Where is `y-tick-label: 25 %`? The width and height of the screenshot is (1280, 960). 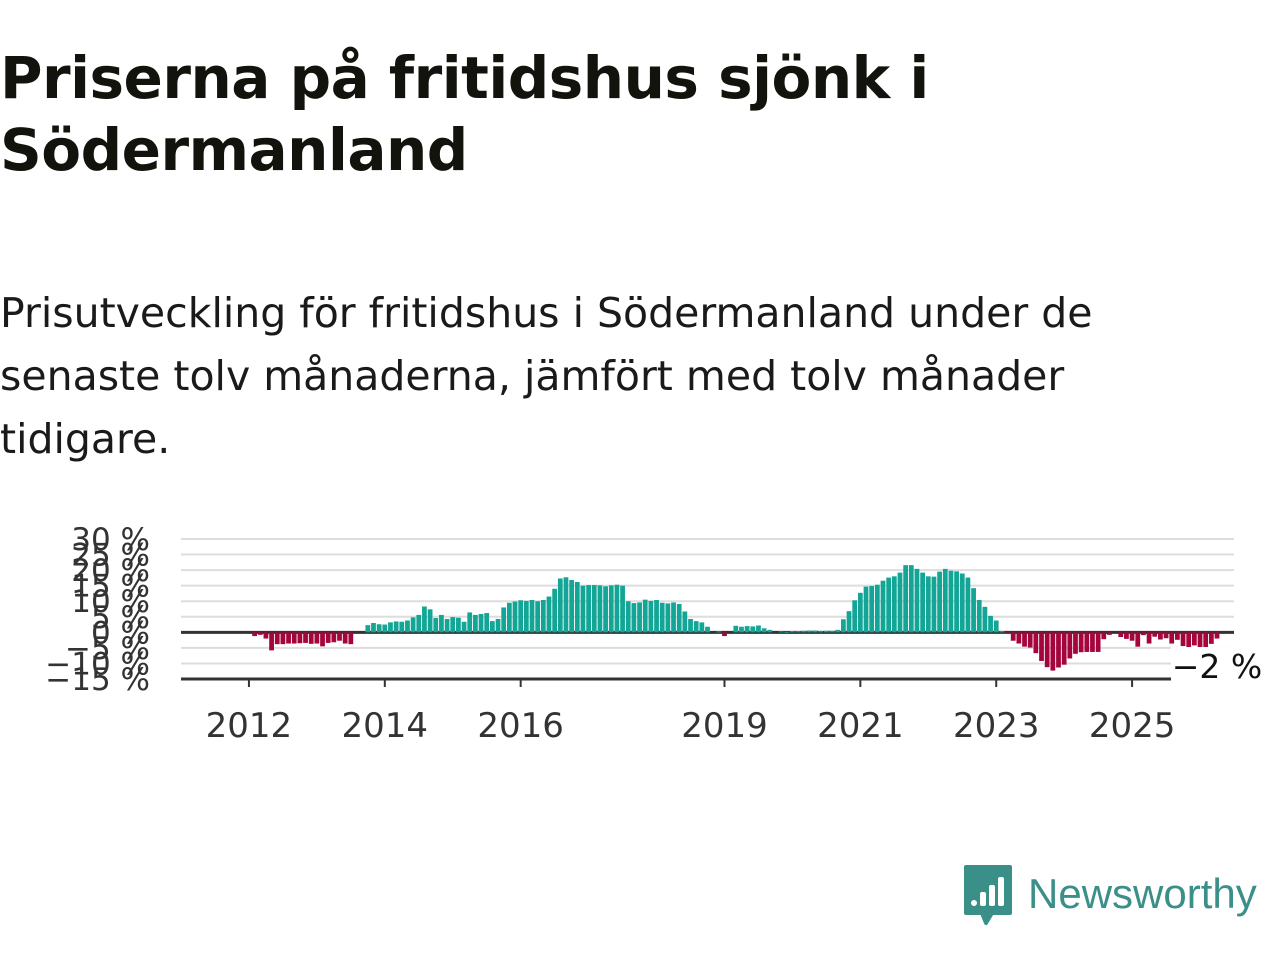
y-tick-label: 25 % is located at coordinates (110, 556).